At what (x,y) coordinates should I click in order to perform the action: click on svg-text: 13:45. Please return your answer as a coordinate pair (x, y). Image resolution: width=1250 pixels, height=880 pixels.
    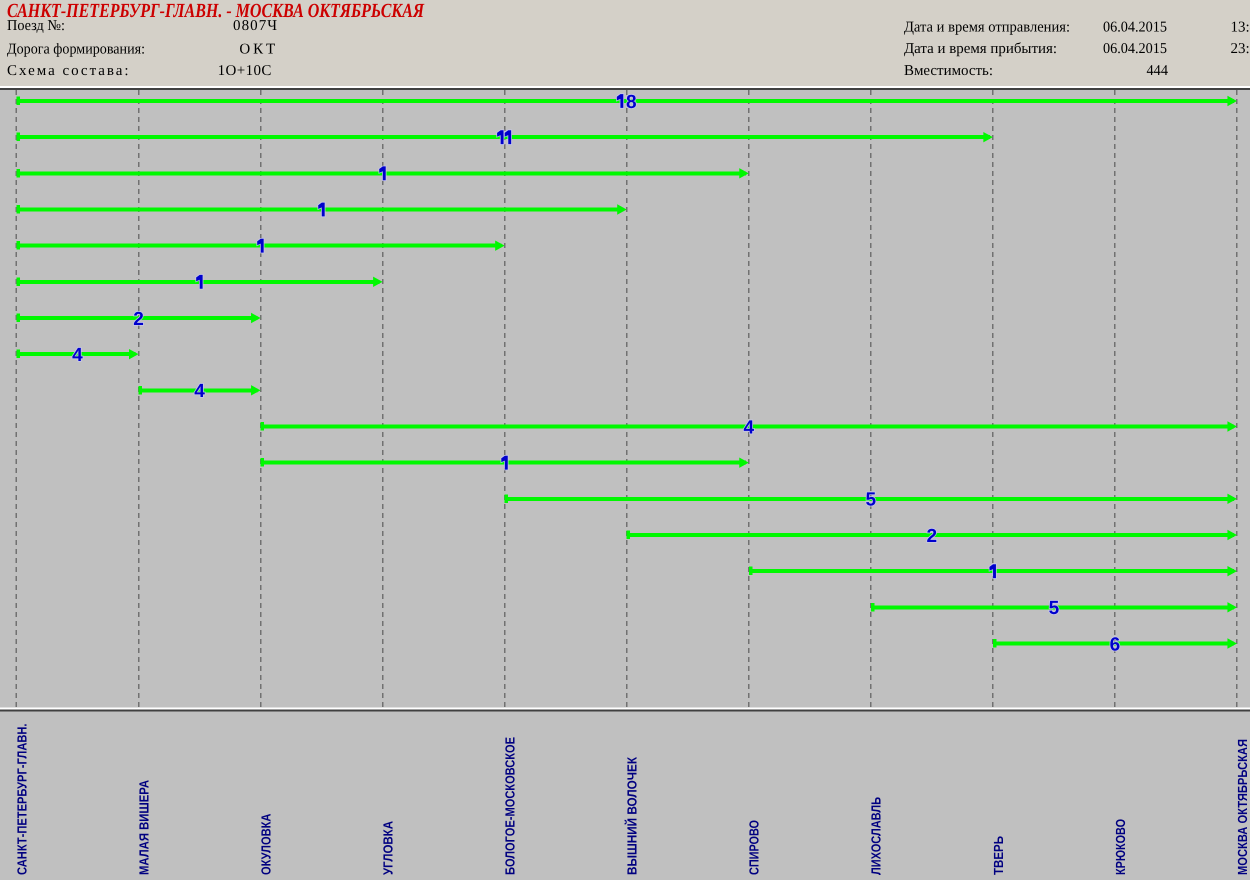
    Looking at the image, I should click on (1240, 28).